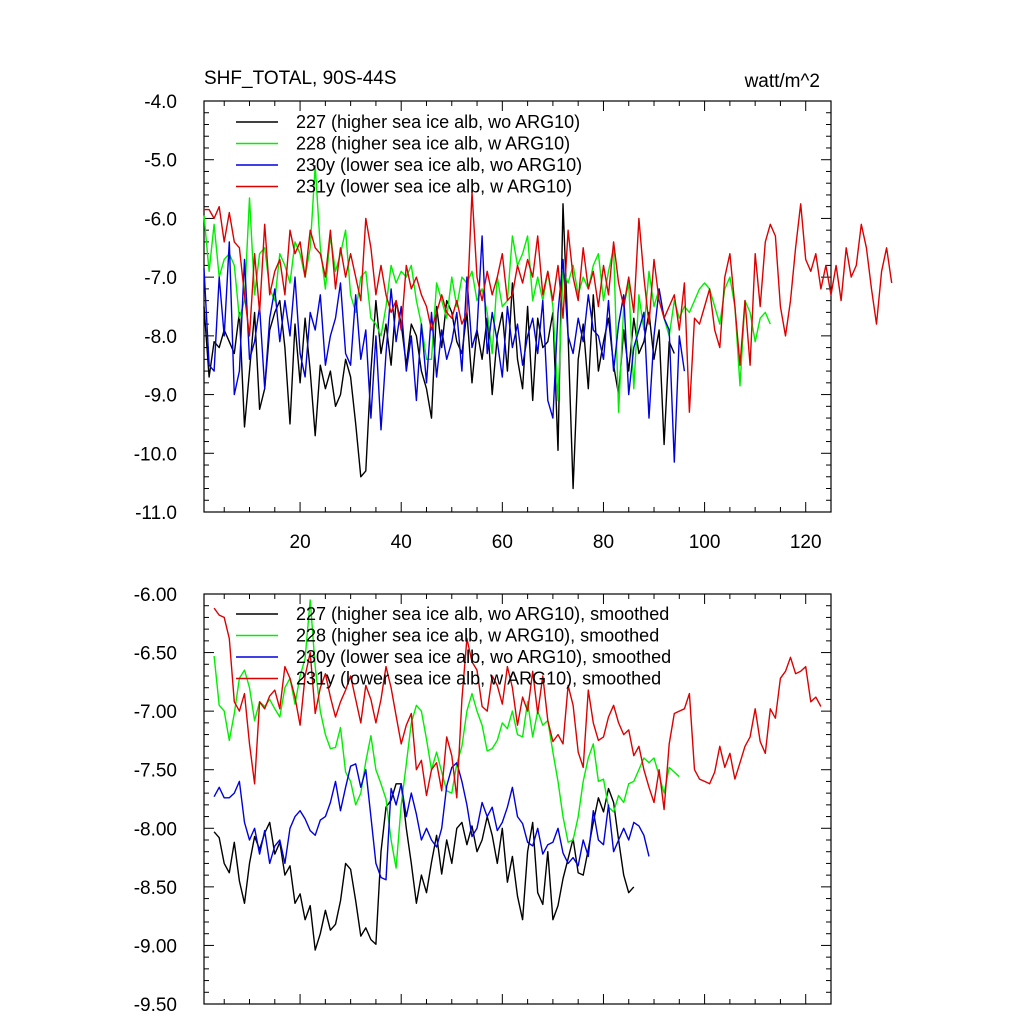  I want to click on top-legend-label-3: 231y (lower sea ice alb, w ARG10), so click(434, 187).